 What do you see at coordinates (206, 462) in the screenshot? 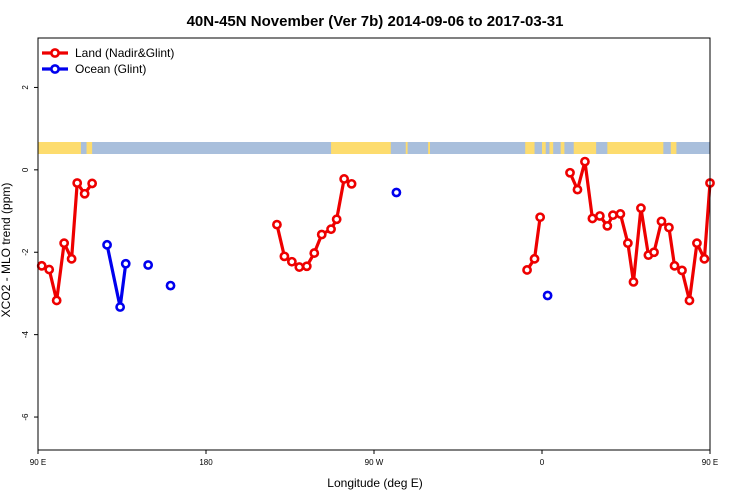
I see `x-tick-label: 180` at bounding box center [206, 462].